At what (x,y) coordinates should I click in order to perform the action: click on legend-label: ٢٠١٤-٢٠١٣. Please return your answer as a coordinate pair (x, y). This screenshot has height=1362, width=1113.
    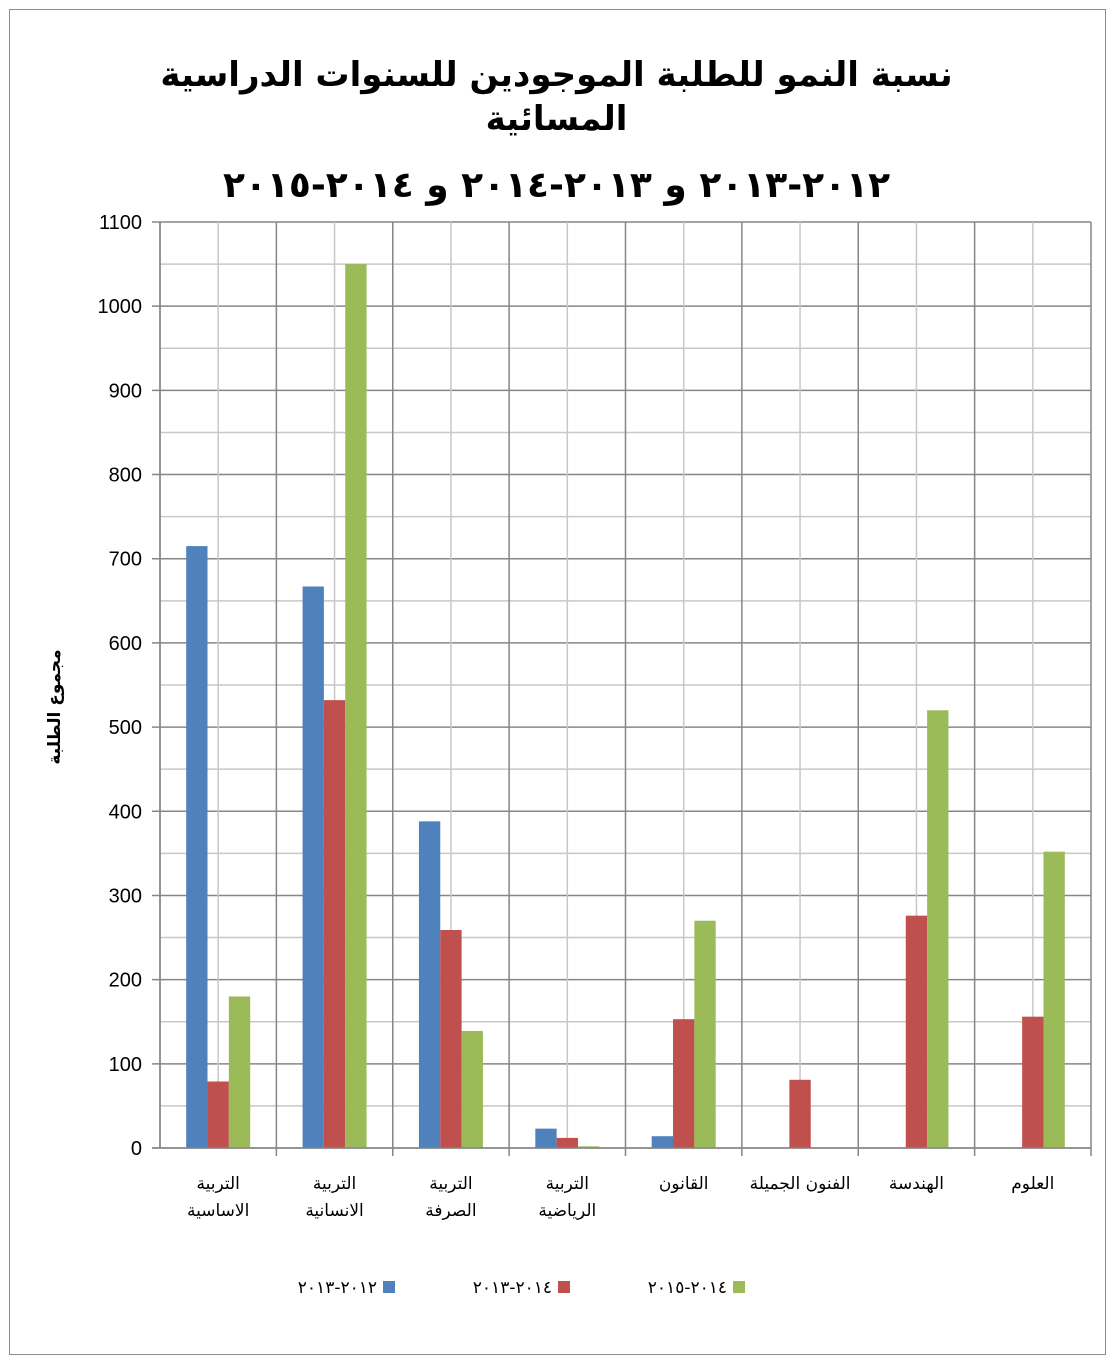
    Looking at the image, I should click on (512, 1288).